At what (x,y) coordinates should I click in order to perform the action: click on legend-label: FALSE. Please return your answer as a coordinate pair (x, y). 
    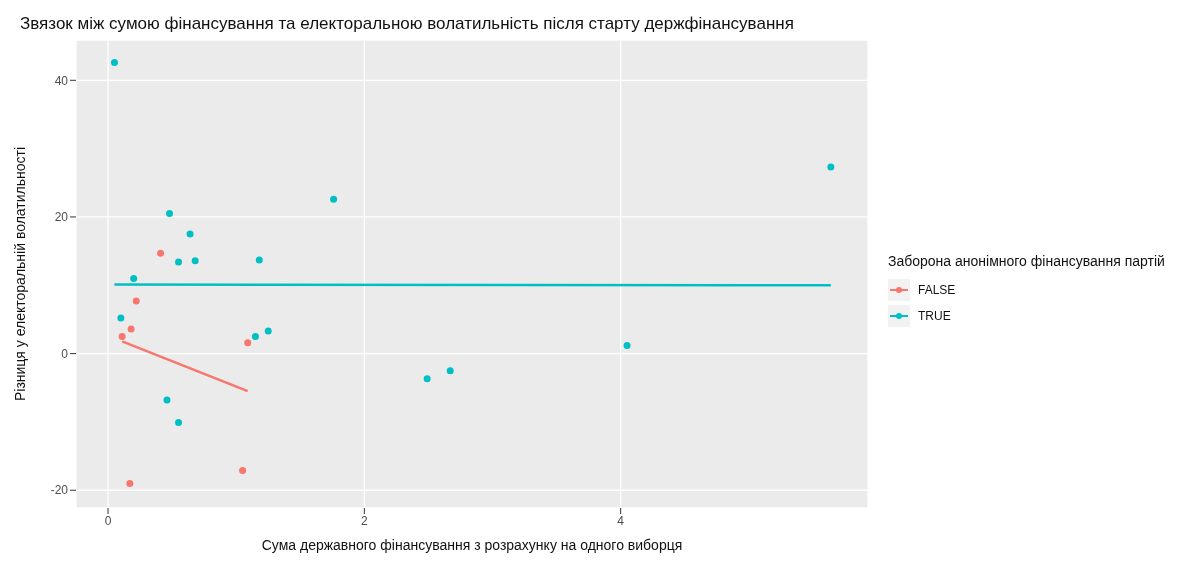
    Looking at the image, I should click on (937, 290).